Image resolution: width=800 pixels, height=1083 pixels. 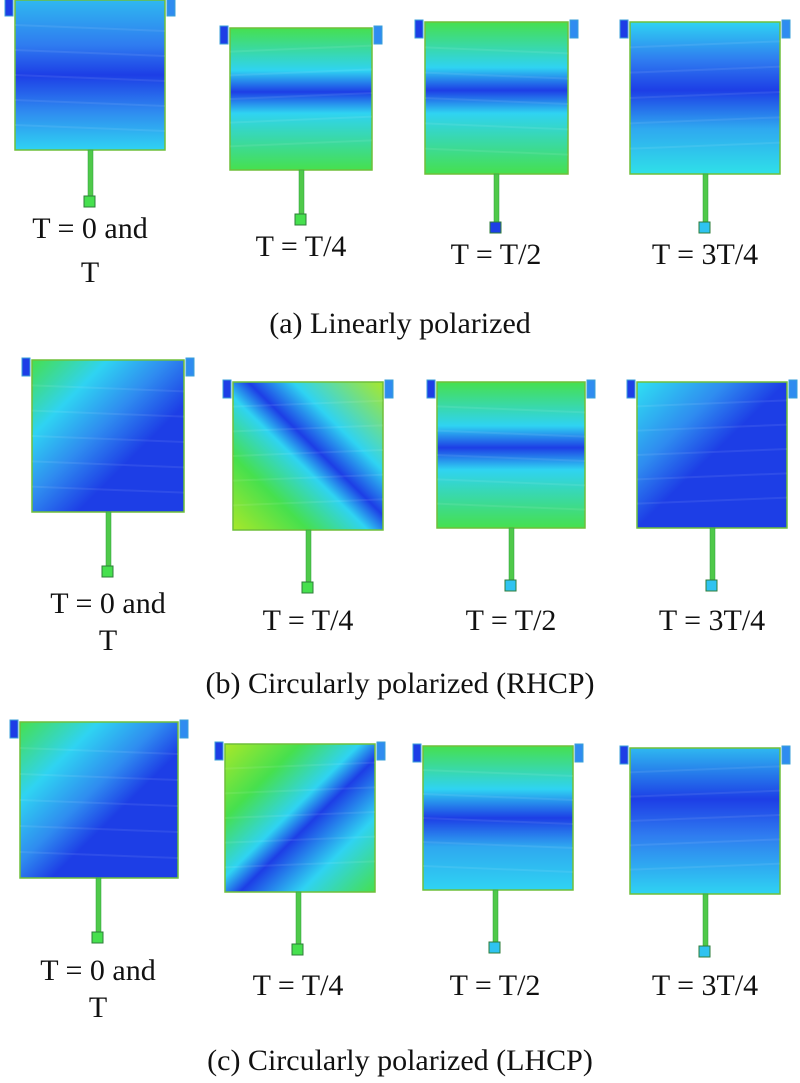 What do you see at coordinates (400, 1060) in the screenshot?
I see `subfigure-caption: (c) Circularly polarized (LHCP)` at bounding box center [400, 1060].